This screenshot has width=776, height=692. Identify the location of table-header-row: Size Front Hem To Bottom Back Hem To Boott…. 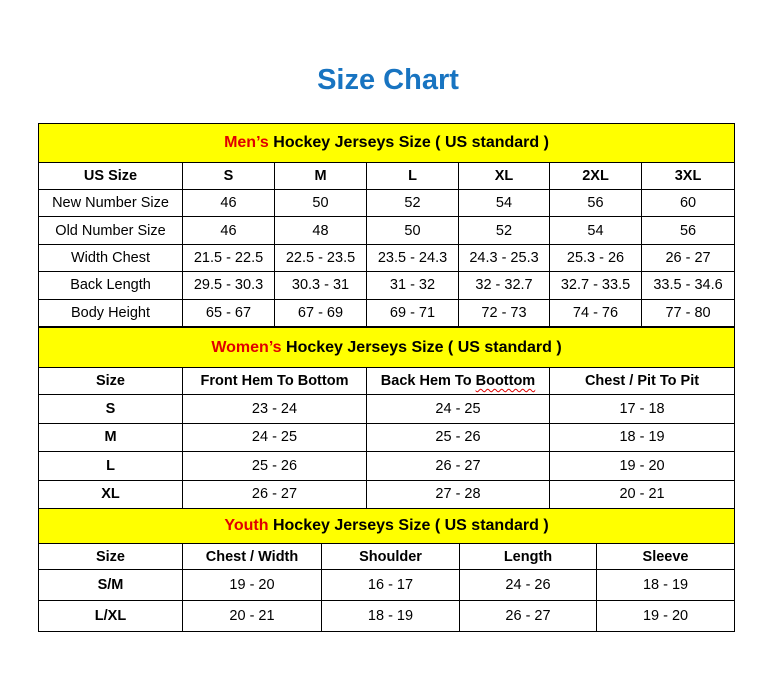
(387, 381).